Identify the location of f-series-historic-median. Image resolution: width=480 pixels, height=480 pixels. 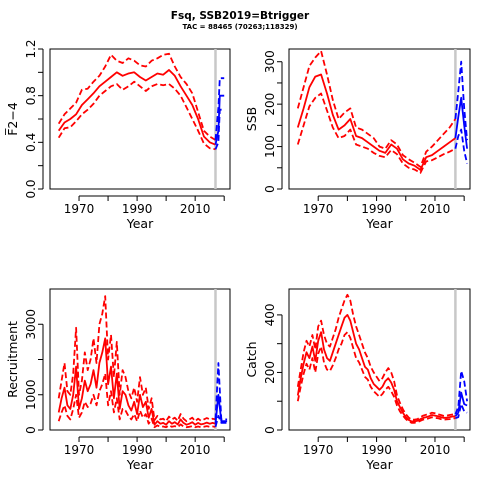
(136, 107).